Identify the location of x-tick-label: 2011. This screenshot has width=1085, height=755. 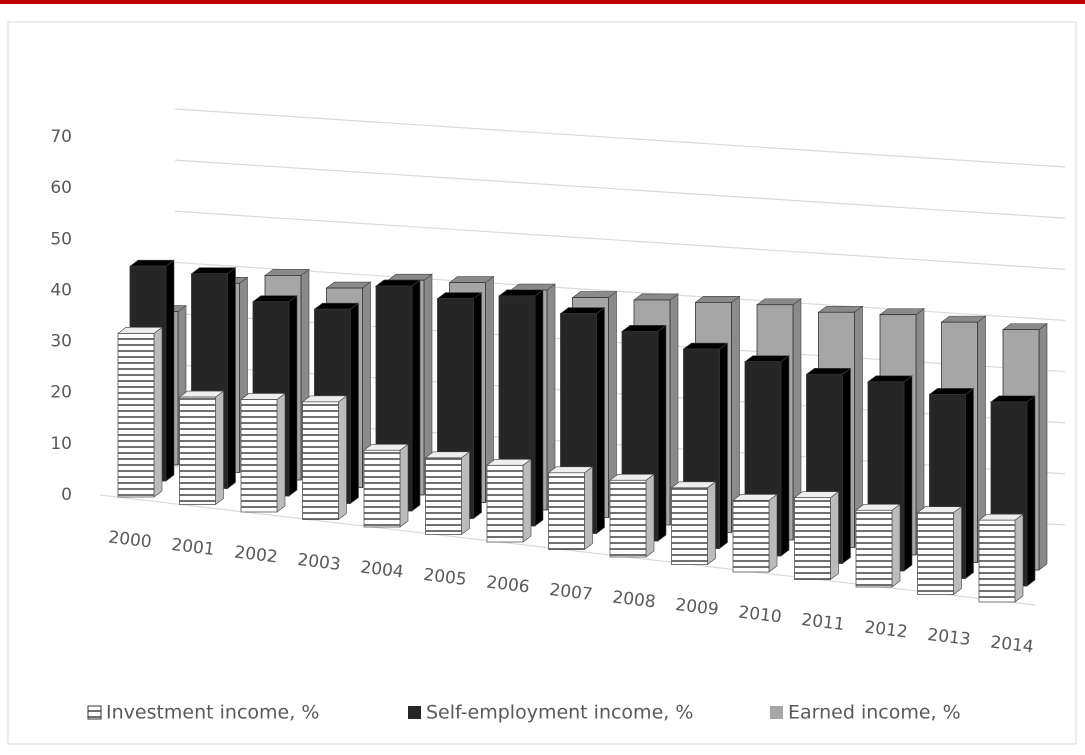
(822, 622).